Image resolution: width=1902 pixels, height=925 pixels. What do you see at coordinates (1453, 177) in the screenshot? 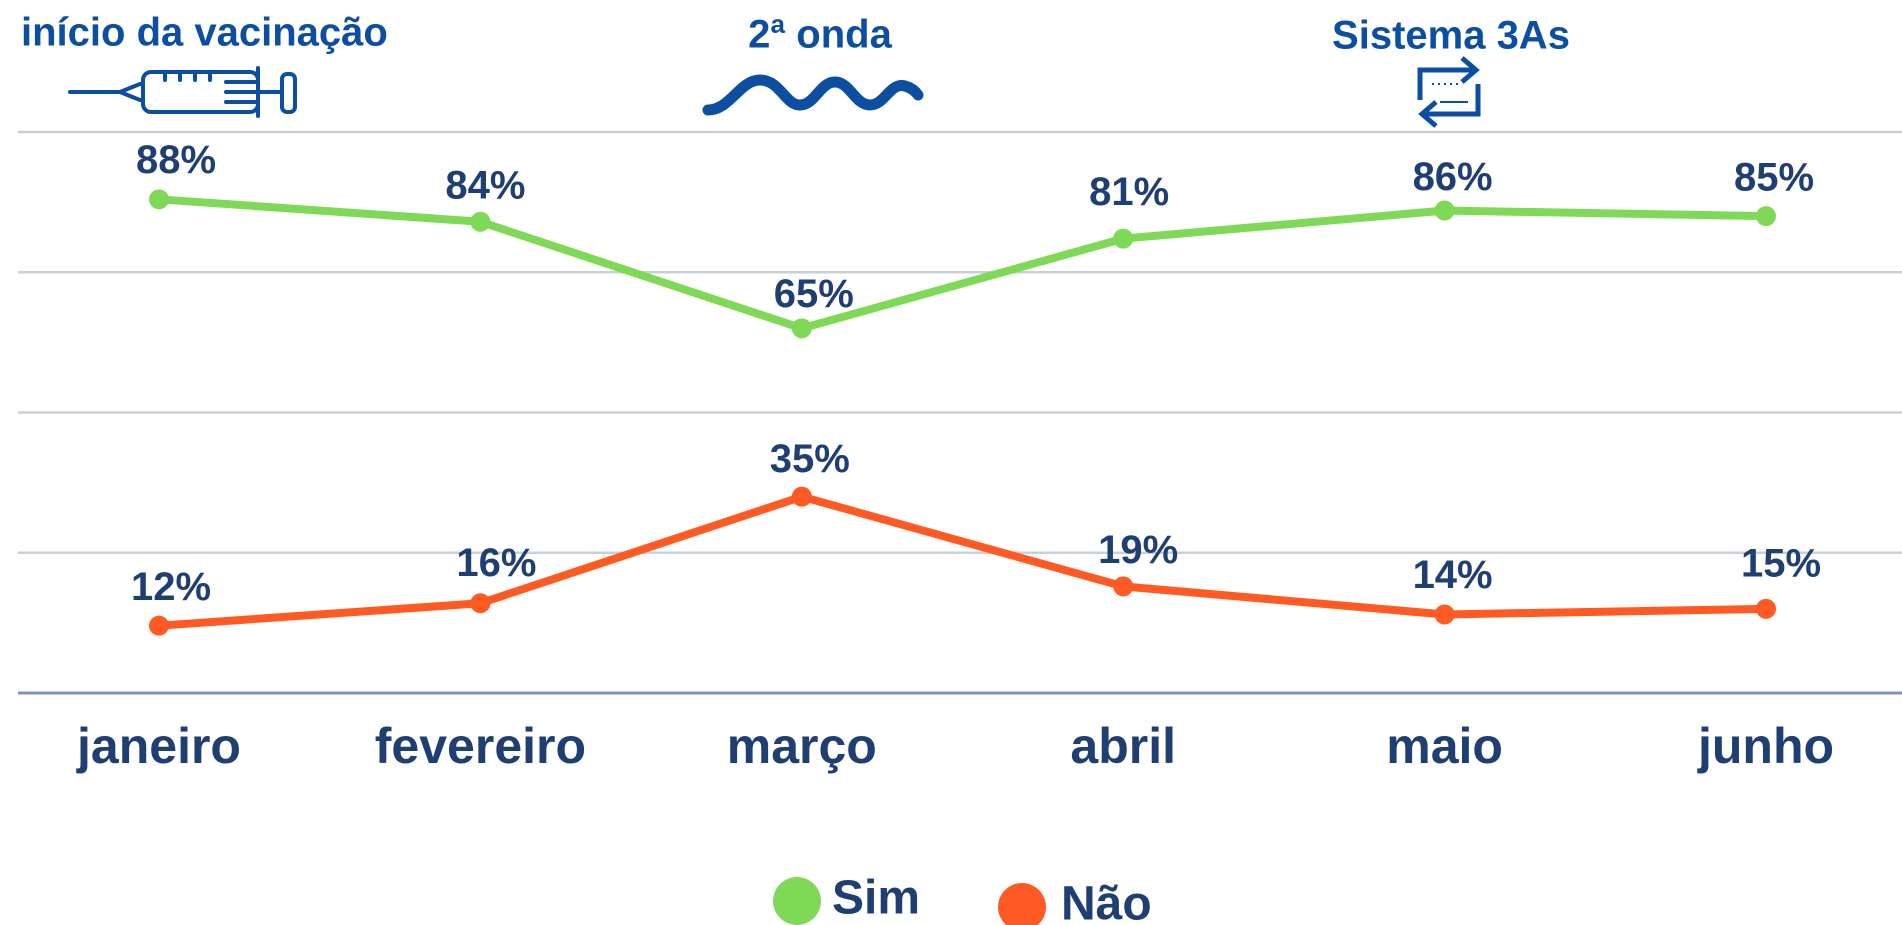
I see `data-label: 86%` at bounding box center [1453, 177].